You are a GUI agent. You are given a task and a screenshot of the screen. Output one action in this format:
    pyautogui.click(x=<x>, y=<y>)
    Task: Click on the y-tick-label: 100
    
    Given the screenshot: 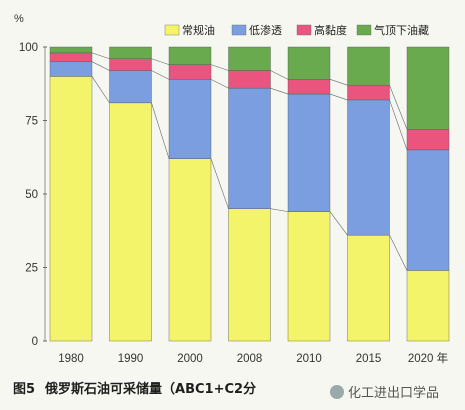 What is the action you would take?
    pyautogui.click(x=28, y=48)
    